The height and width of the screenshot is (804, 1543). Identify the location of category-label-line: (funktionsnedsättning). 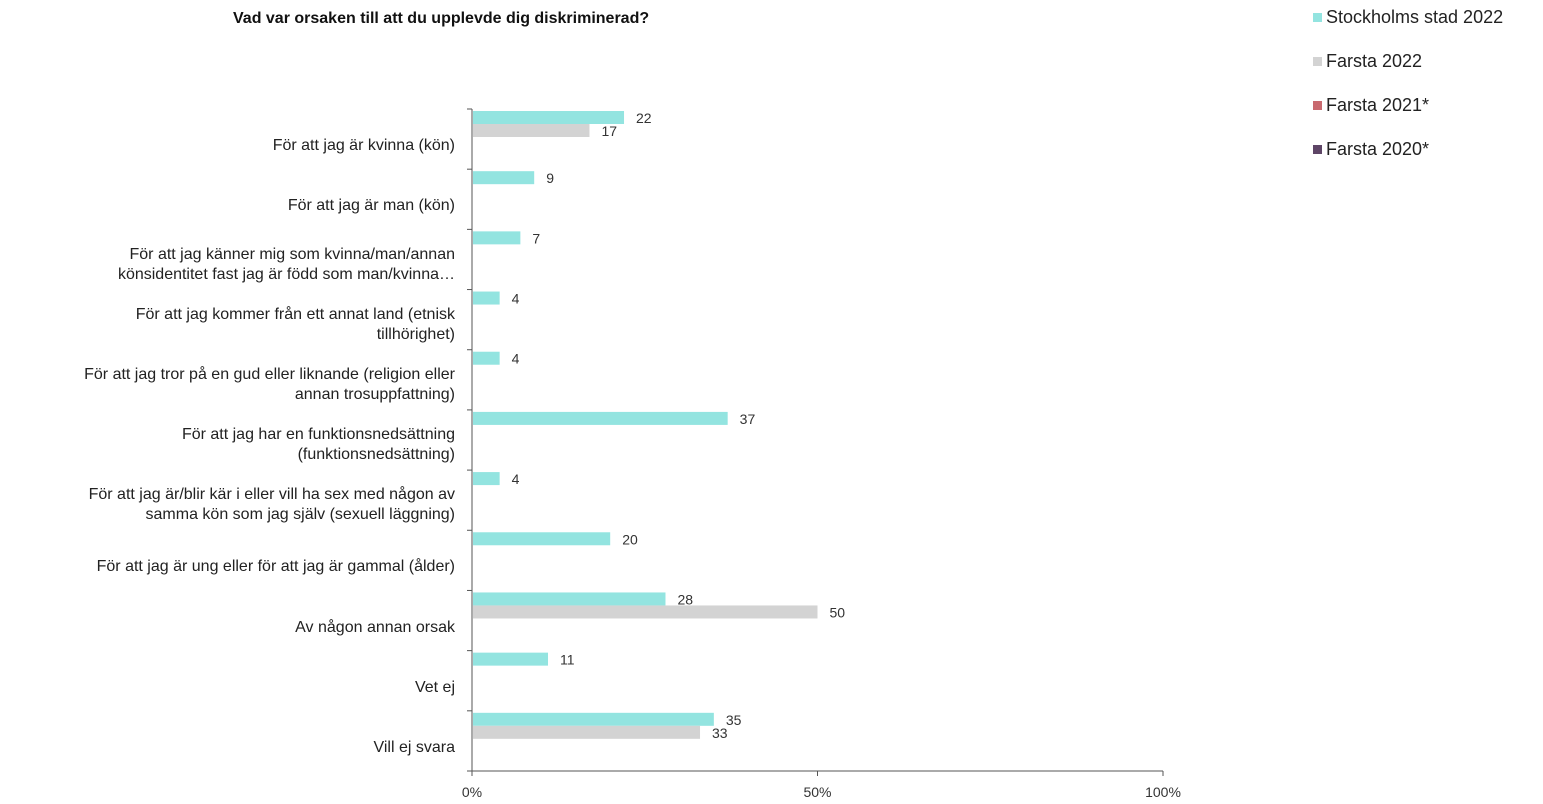
(376, 455).